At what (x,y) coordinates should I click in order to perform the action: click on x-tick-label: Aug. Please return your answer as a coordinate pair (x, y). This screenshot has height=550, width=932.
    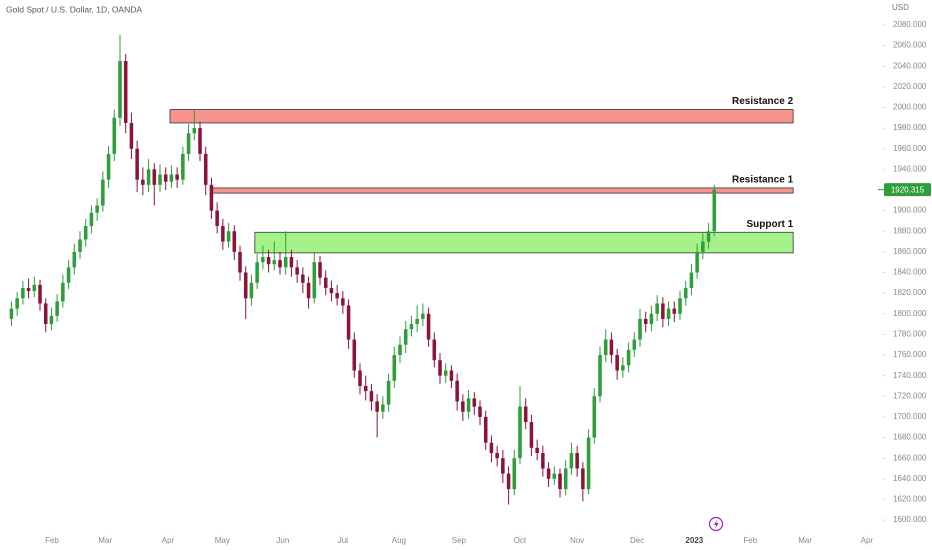
    Looking at the image, I should click on (399, 540).